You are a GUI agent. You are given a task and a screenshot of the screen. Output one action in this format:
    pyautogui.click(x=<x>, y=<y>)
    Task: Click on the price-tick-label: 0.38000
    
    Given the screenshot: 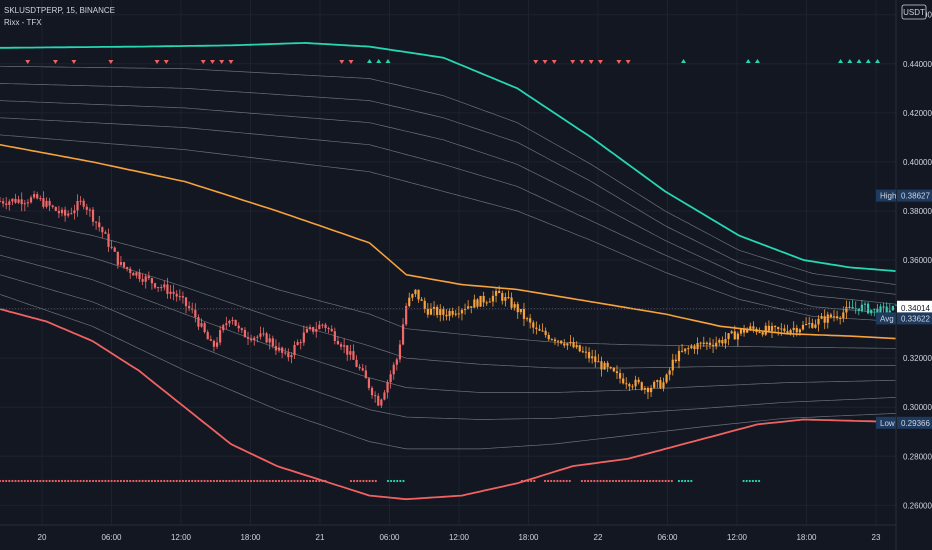 What is the action you would take?
    pyautogui.click(x=917, y=211)
    